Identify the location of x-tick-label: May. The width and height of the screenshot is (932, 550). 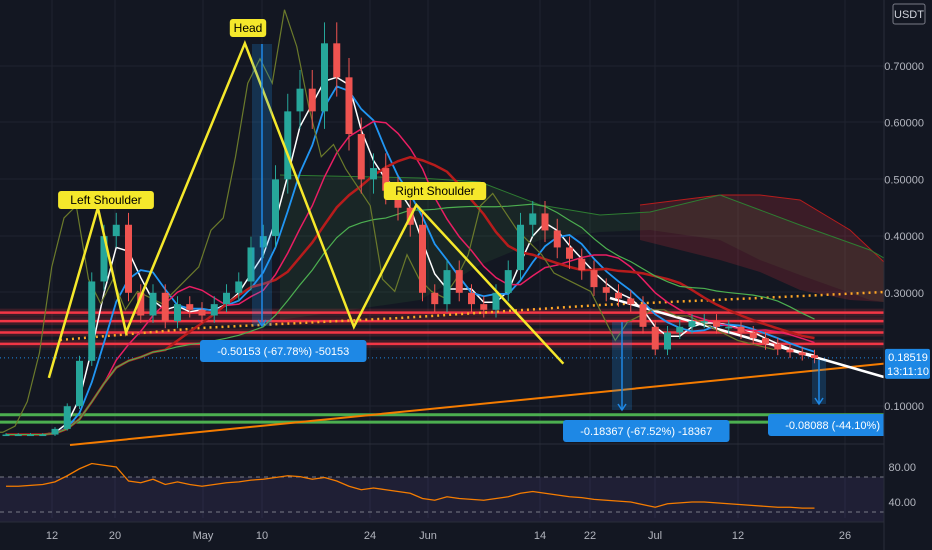
(203, 536).